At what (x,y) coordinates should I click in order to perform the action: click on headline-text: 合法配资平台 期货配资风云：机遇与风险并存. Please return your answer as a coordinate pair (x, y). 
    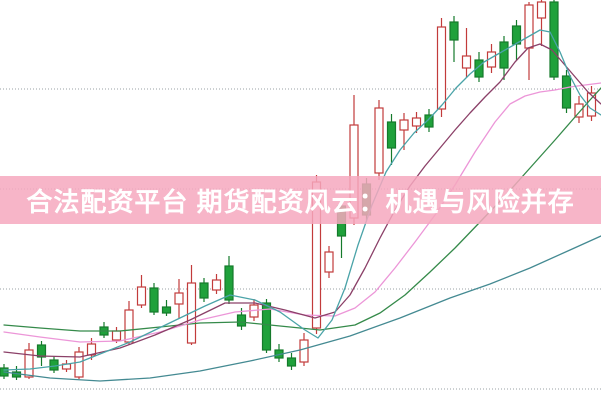
    Looking at the image, I should click on (300, 201).